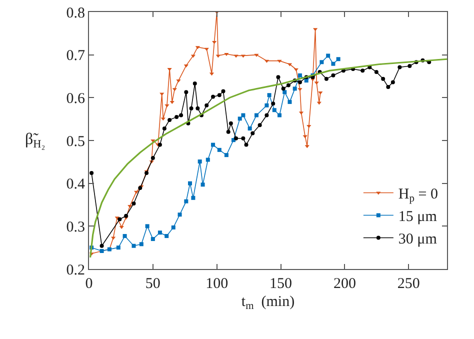 This screenshot has width=474, height=339. I want to click on x-tick-label: 50, so click(152, 284).